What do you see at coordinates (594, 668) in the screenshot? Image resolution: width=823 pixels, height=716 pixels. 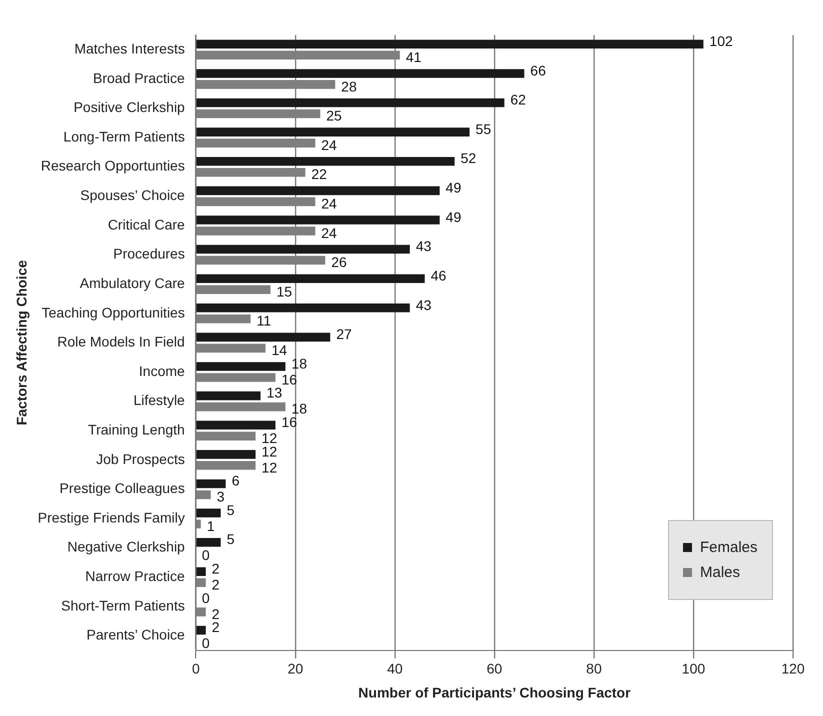 I see `x-tick-label: 80` at bounding box center [594, 668].